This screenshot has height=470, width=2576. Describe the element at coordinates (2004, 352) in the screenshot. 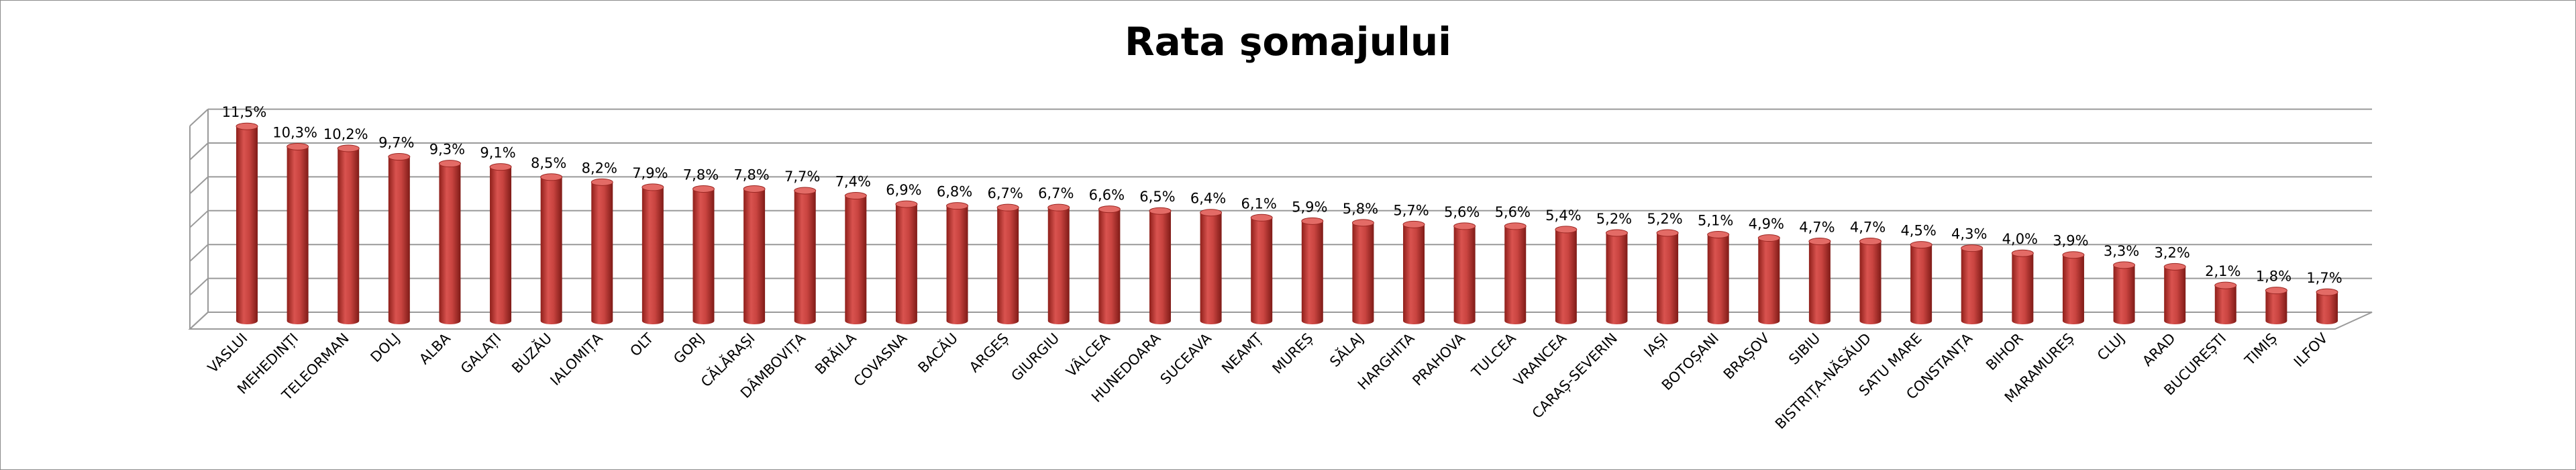

I see `category-label: BIHOR` at that location.